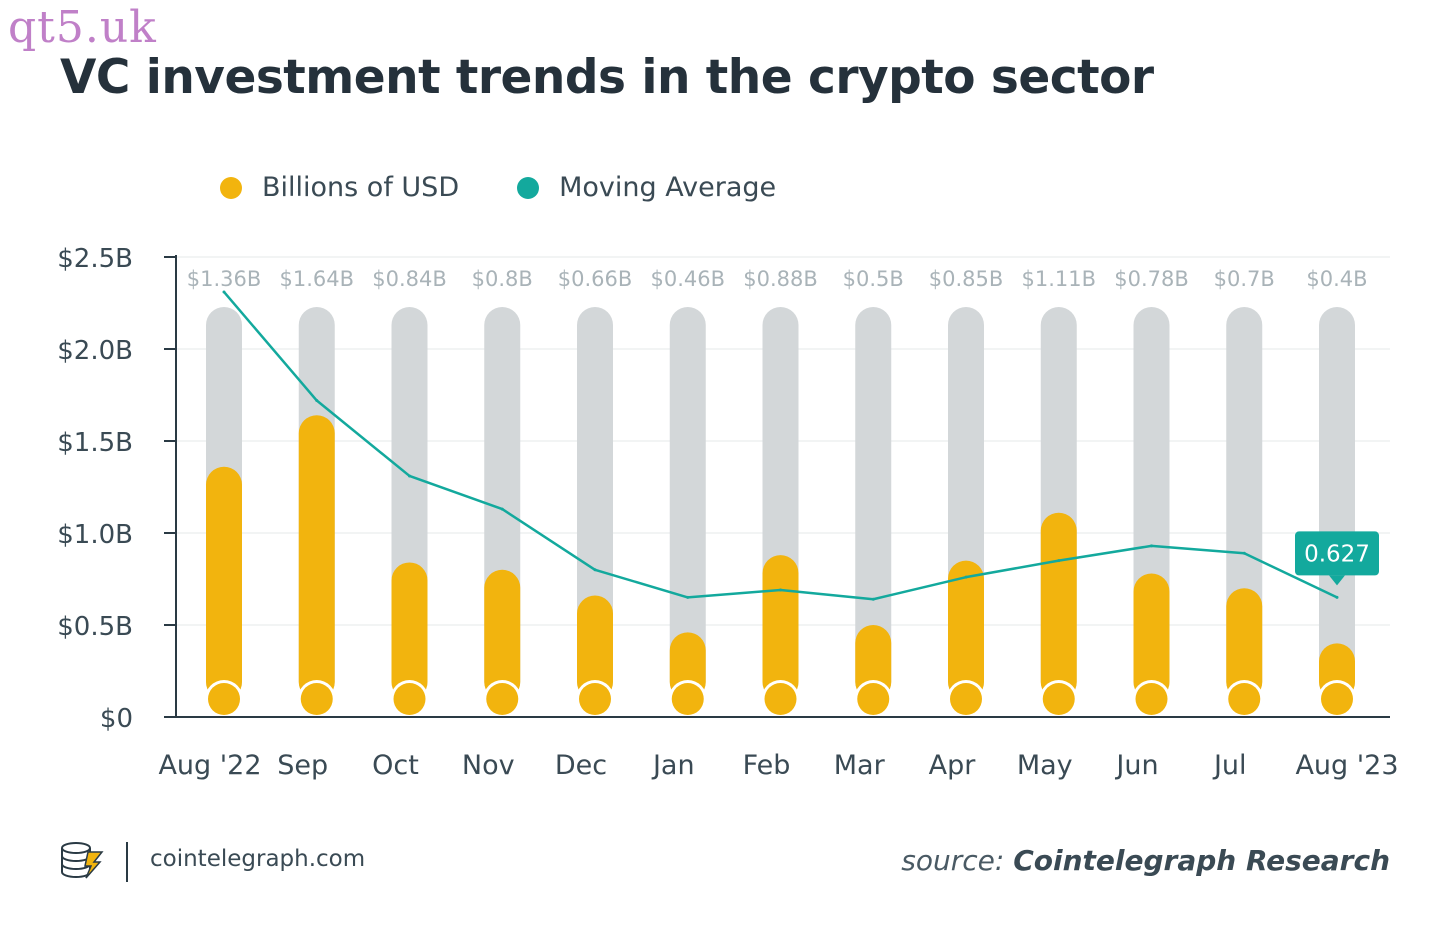 The image size is (1450, 942). I want to click on legend-label-moving-average: Moving Average, so click(668, 187).